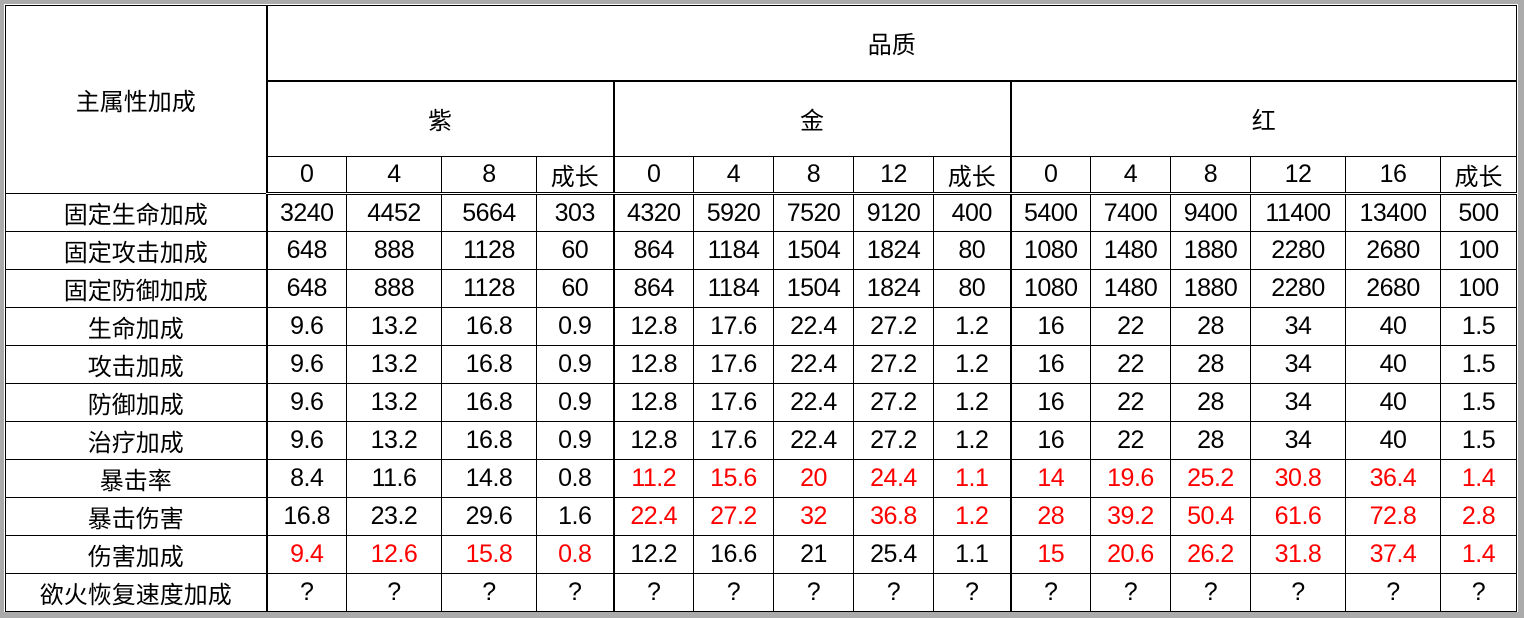 This screenshot has width=1524, height=618. I want to click on table-cell: 24.4, so click(893, 478).